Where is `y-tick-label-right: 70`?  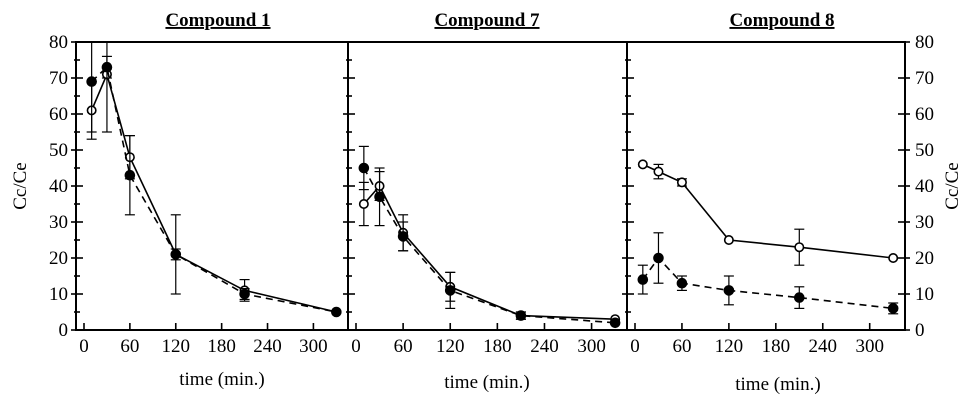 y-tick-label-right: 70 is located at coordinates (924, 78).